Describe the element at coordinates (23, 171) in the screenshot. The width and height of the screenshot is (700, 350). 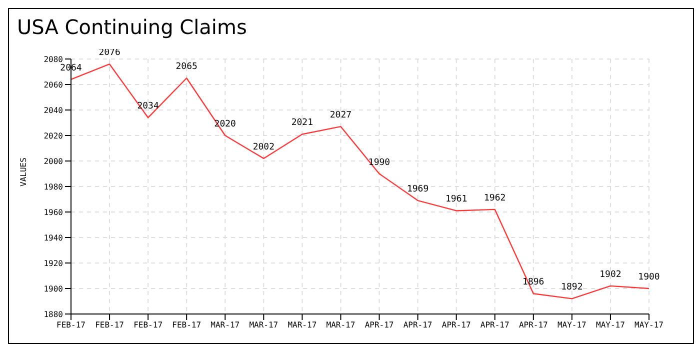
I see `y-axis-title: VALUES` at that location.